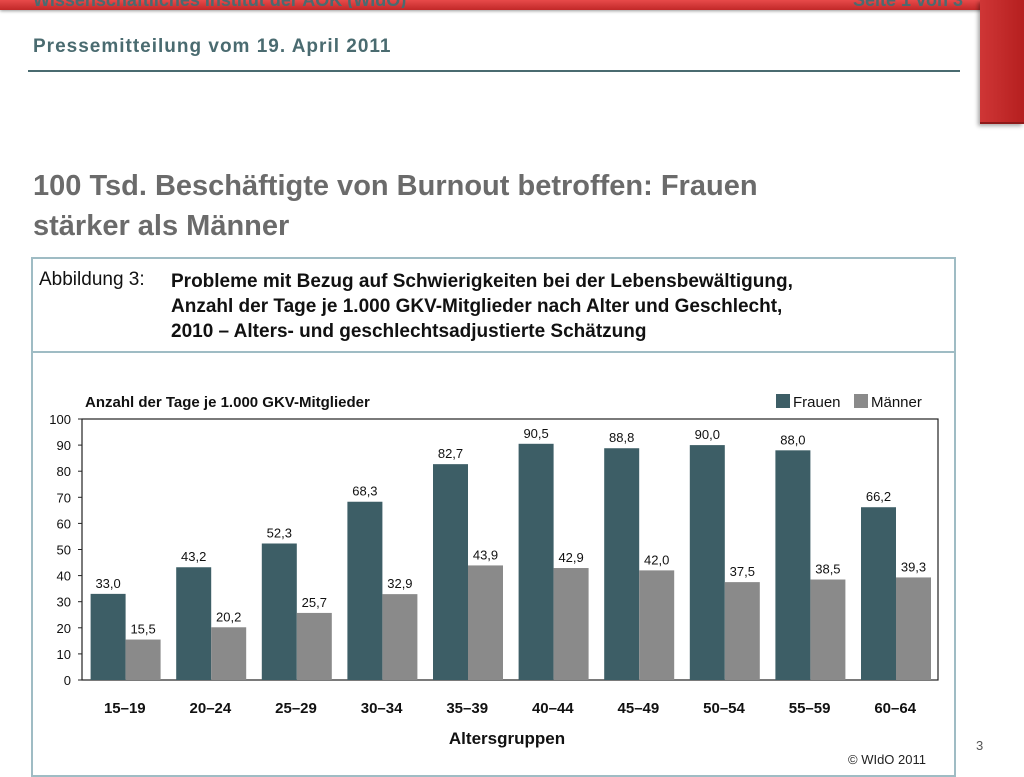  What do you see at coordinates (507, 738) in the screenshot?
I see `x-axis-title: Altersgruppen` at bounding box center [507, 738].